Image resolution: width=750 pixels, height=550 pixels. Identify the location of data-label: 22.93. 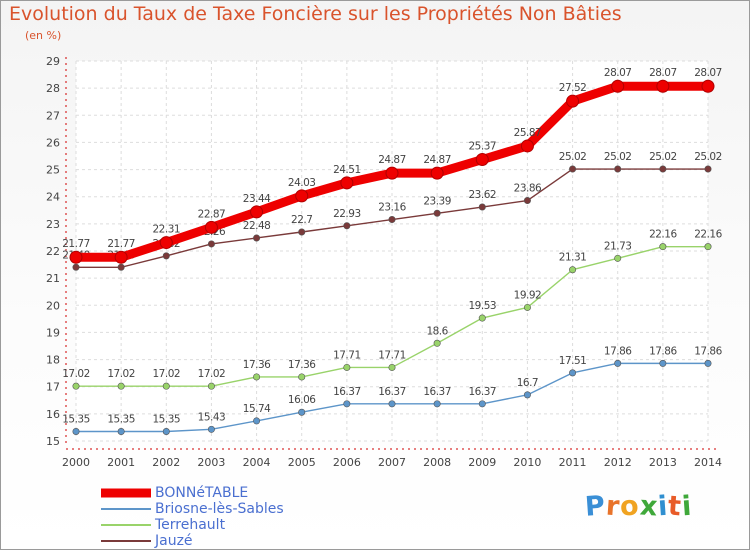
(347, 214).